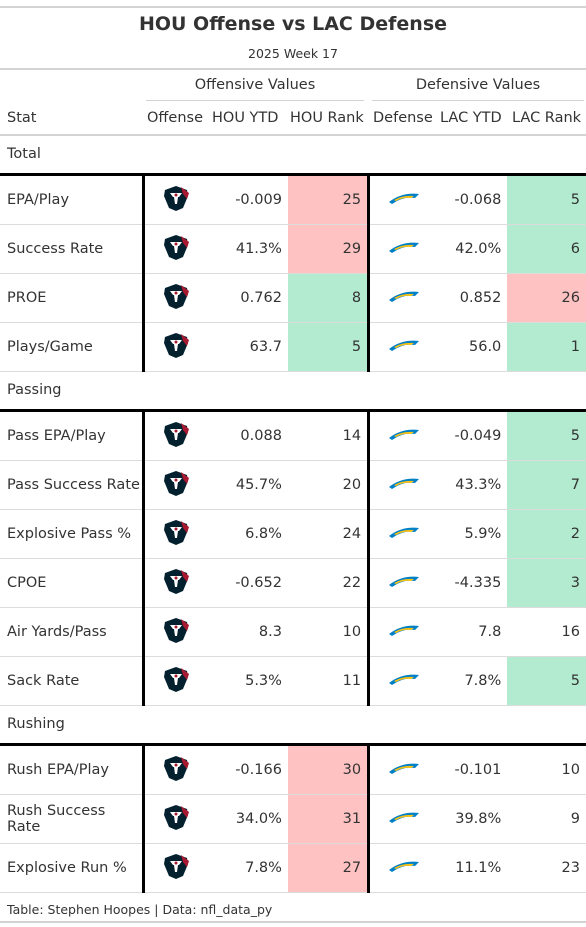 Image resolution: width=586 pixels, height=927 pixels. Describe the element at coordinates (546, 583) in the screenshot. I see `lac-rank-value: 3` at that location.